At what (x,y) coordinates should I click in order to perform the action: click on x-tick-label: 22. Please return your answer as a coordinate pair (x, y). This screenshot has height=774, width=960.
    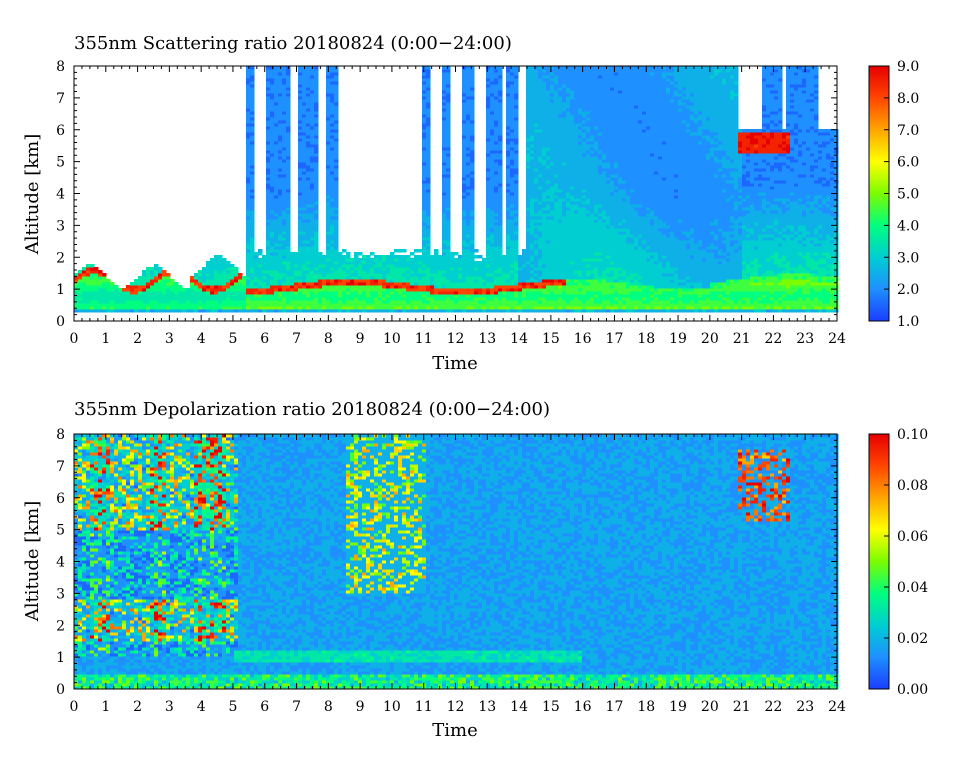
    Looking at the image, I should click on (774, 339).